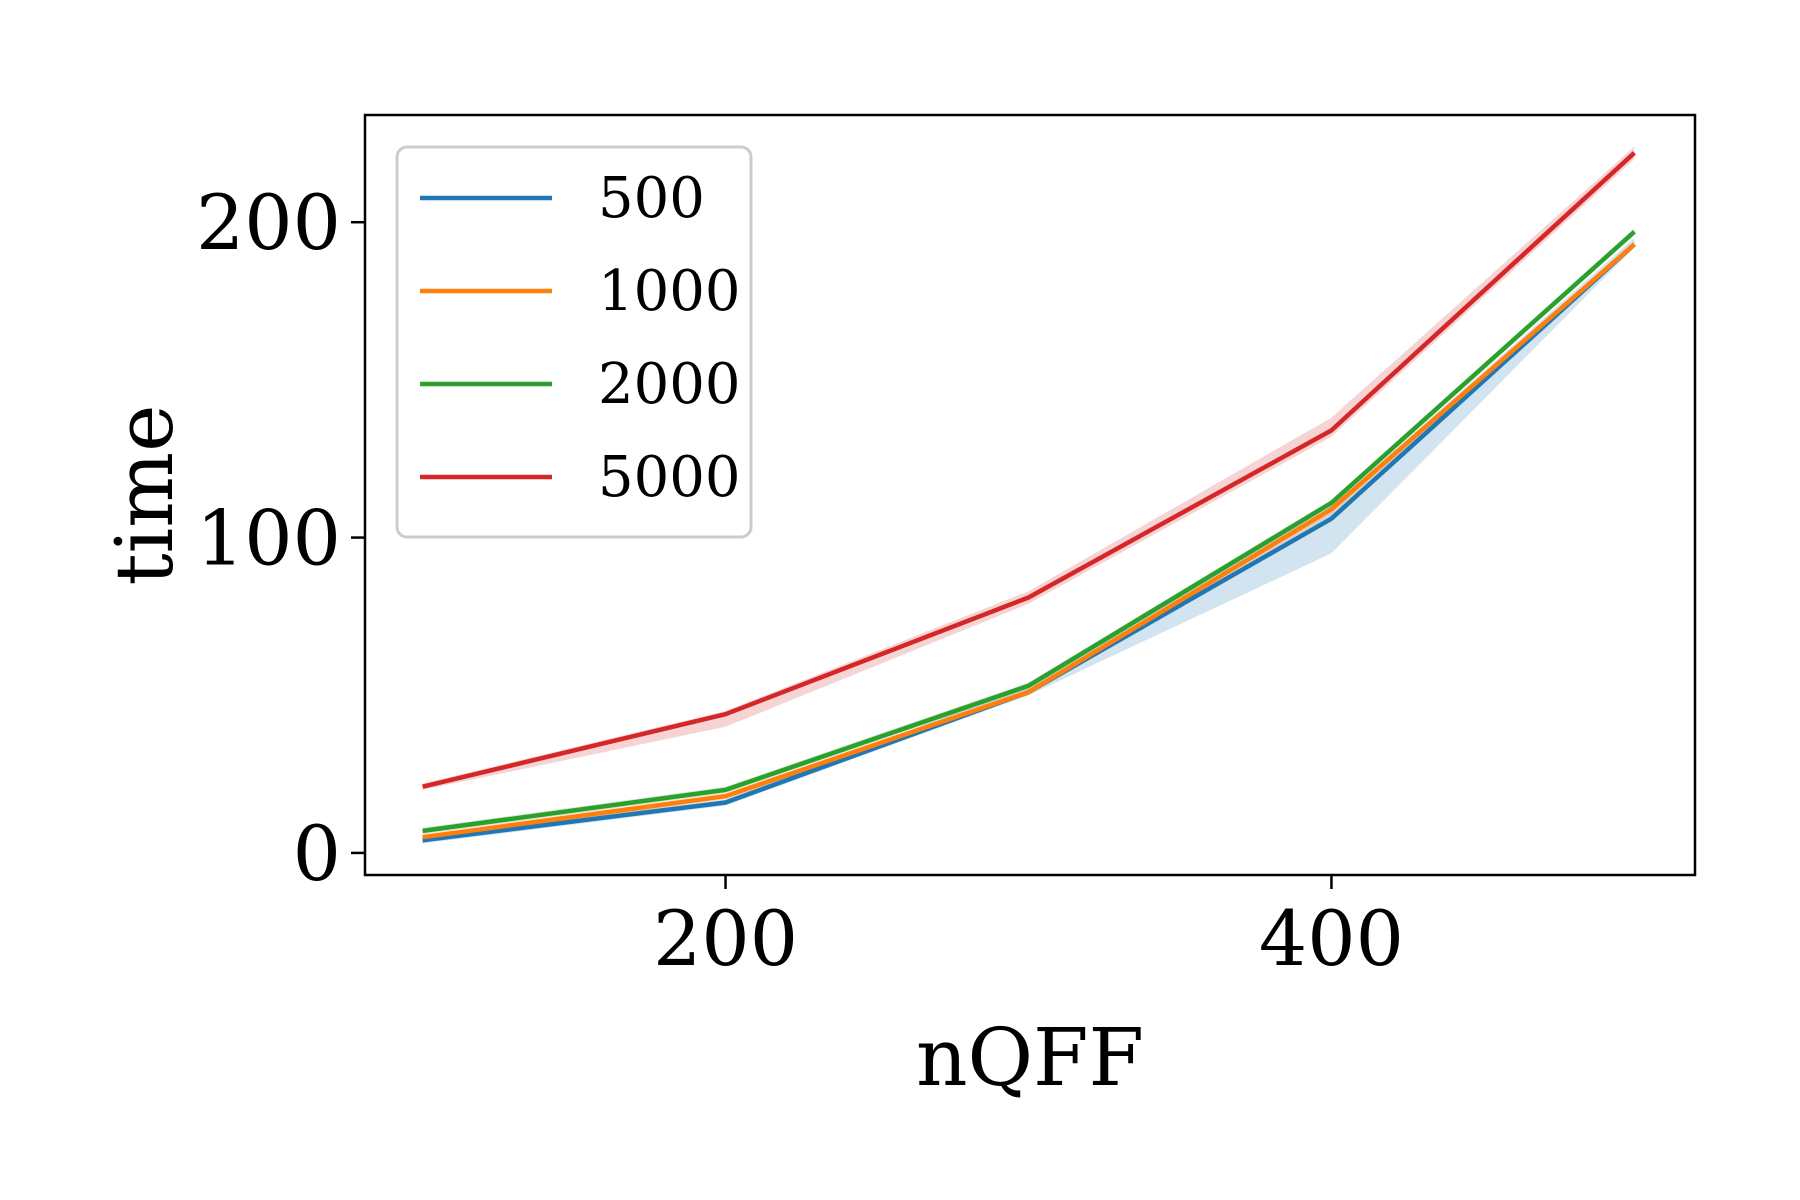  What do you see at coordinates (669, 477) in the screenshot?
I see `legend-label-5000: 5000` at bounding box center [669, 477].